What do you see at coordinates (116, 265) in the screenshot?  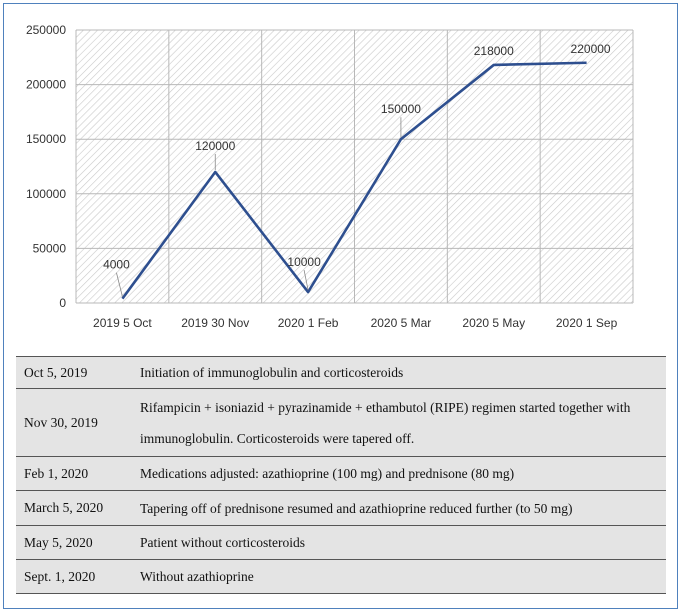 I see `data-label: 4000` at bounding box center [116, 265].